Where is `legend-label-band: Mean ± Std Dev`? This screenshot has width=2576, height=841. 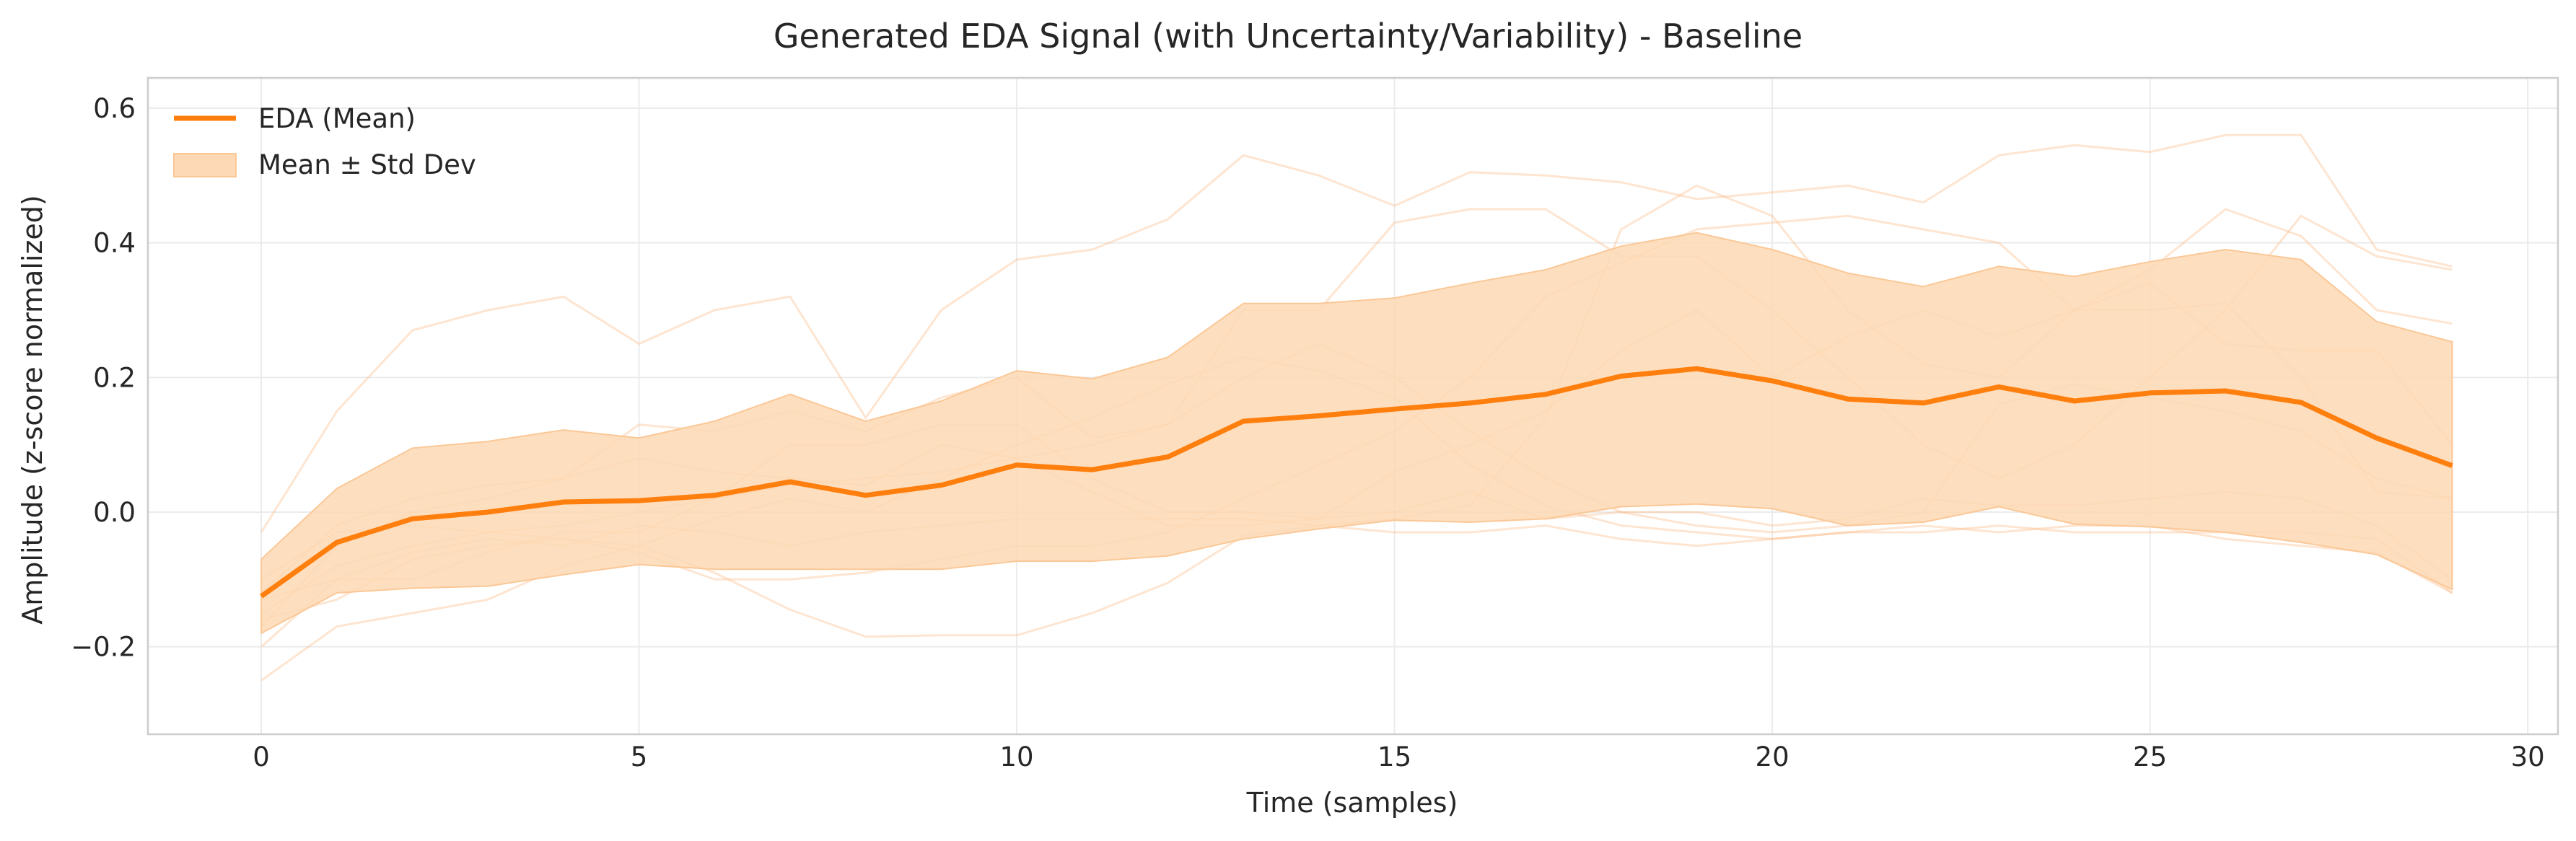
legend-label-band: Mean ± Std Dev is located at coordinates (367, 164).